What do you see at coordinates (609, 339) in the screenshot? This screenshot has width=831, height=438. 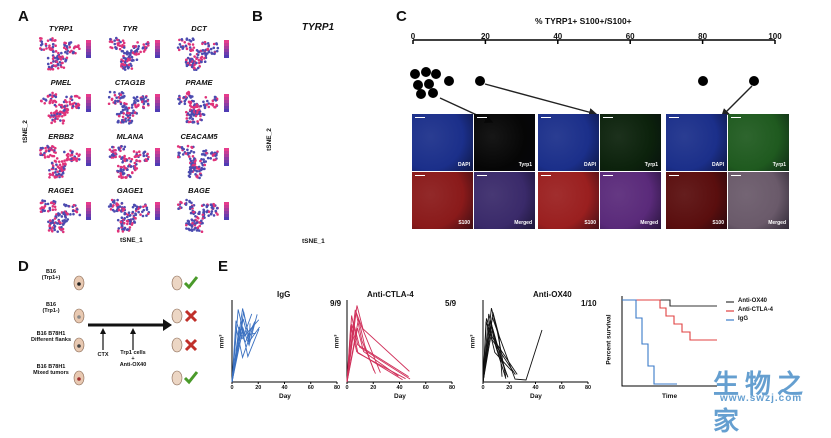 I see `panel-e-survival-y-label: Percent survival` at bounding box center [609, 339].